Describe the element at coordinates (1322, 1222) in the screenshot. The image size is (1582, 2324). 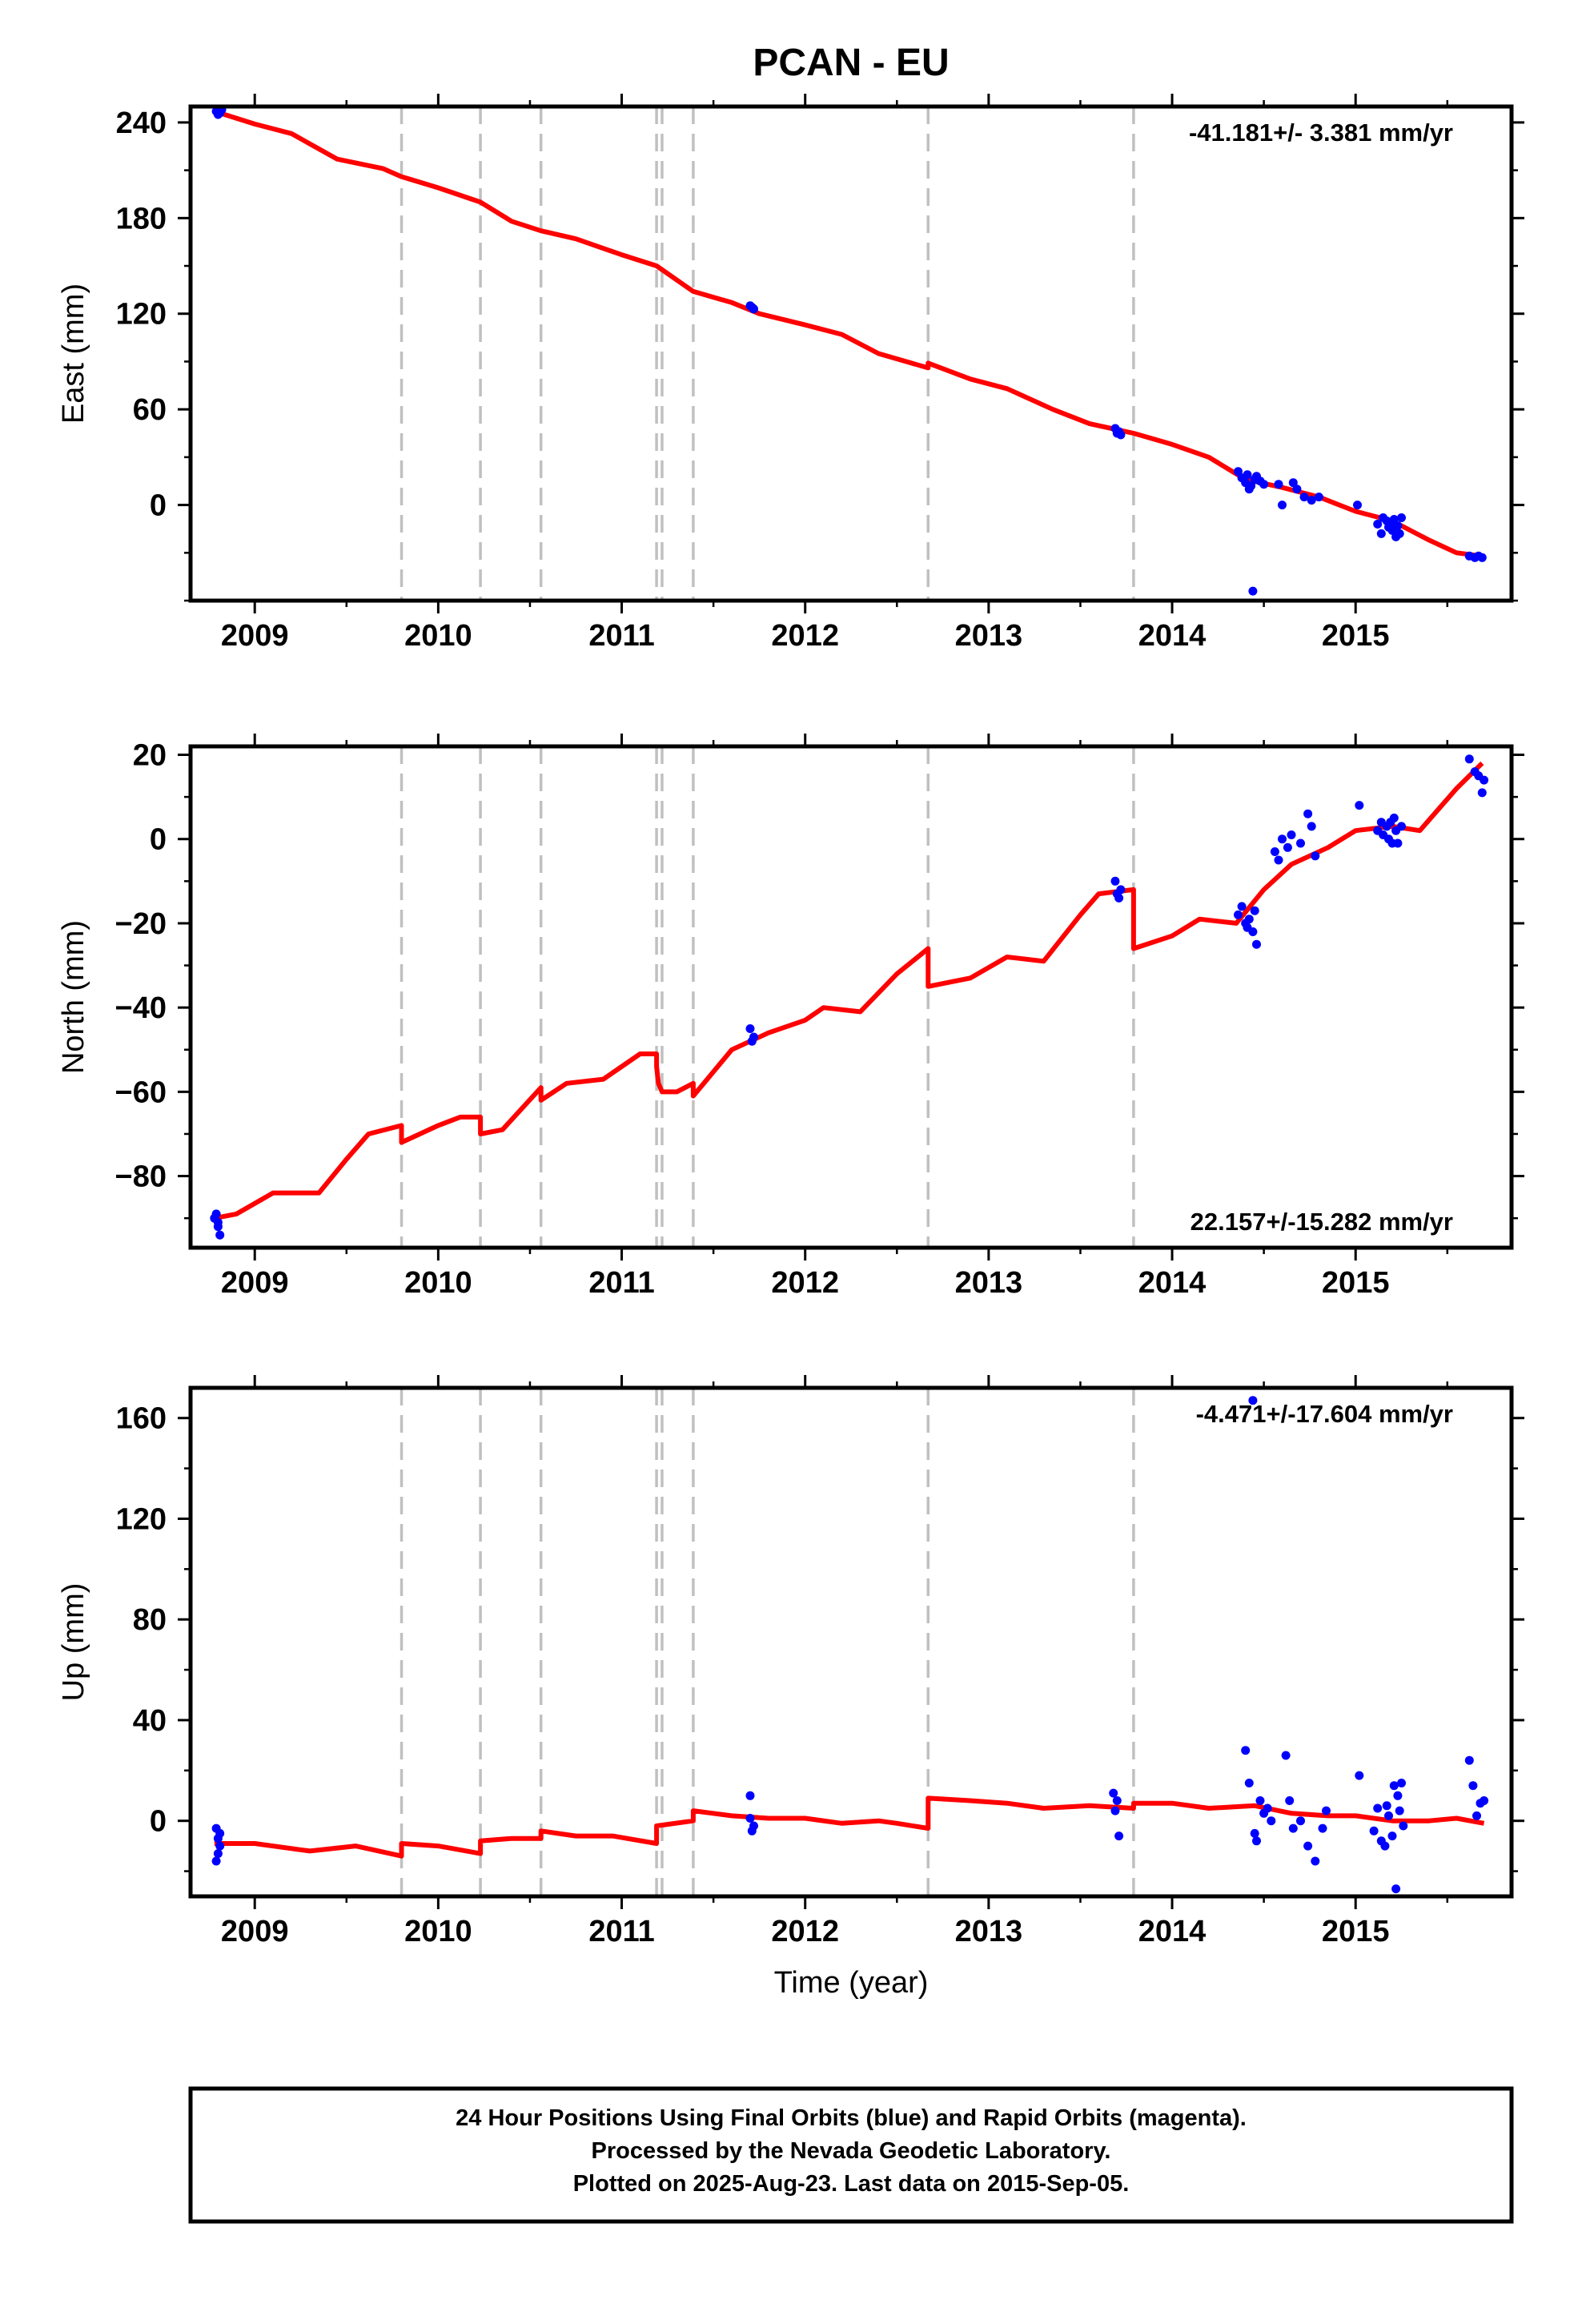
I see `north-rate-label: 22.157+/-15.282 mm/yr` at that location.